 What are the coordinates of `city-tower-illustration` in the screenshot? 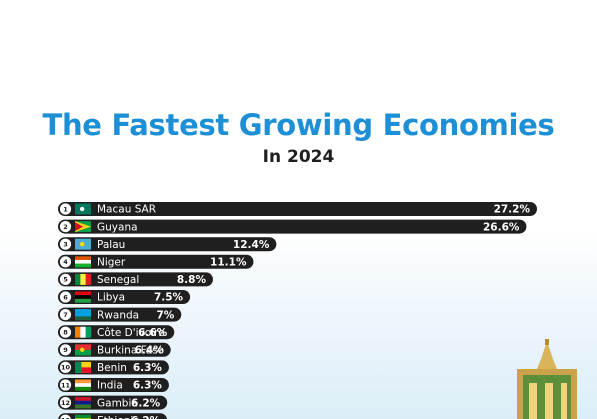 It's located at (547, 379).